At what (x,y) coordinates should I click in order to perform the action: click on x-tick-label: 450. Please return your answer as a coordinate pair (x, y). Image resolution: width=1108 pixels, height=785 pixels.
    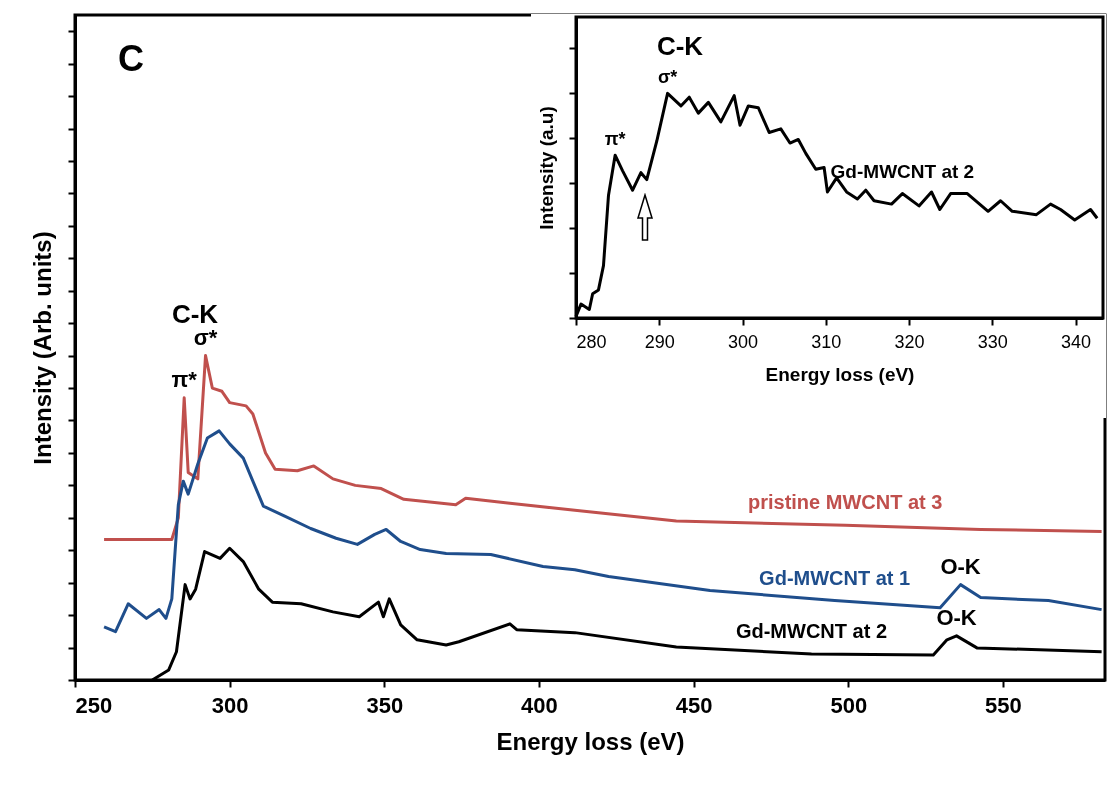
    Looking at the image, I should click on (694, 705).